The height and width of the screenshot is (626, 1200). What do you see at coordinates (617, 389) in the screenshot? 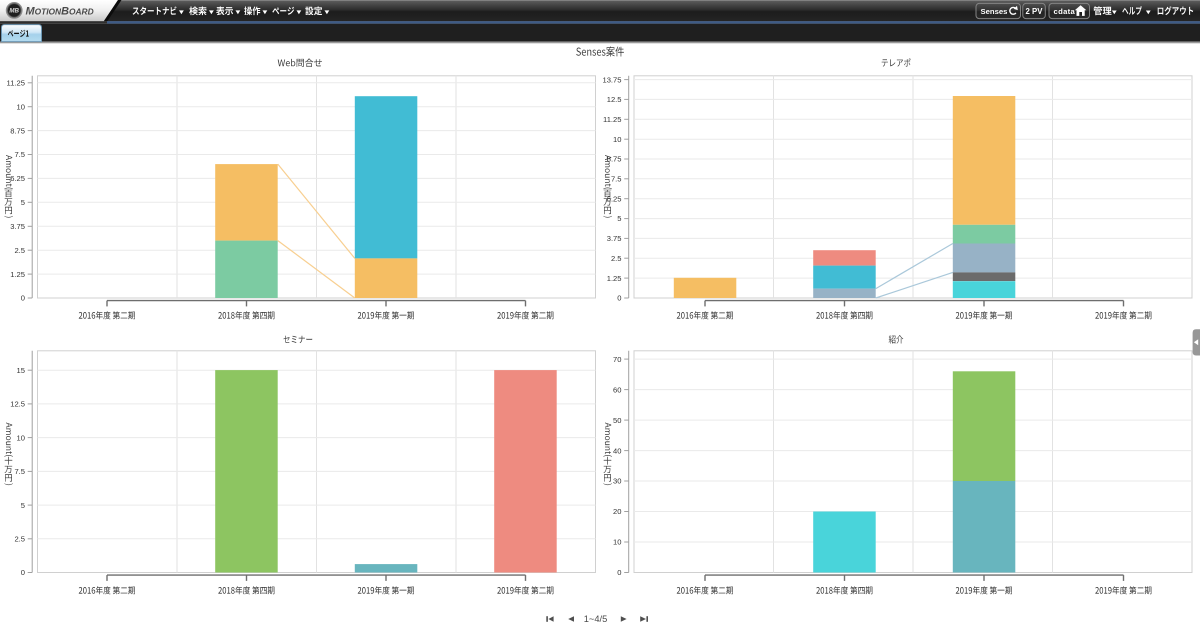
I see `svg-text: 60` at bounding box center [617, 389].